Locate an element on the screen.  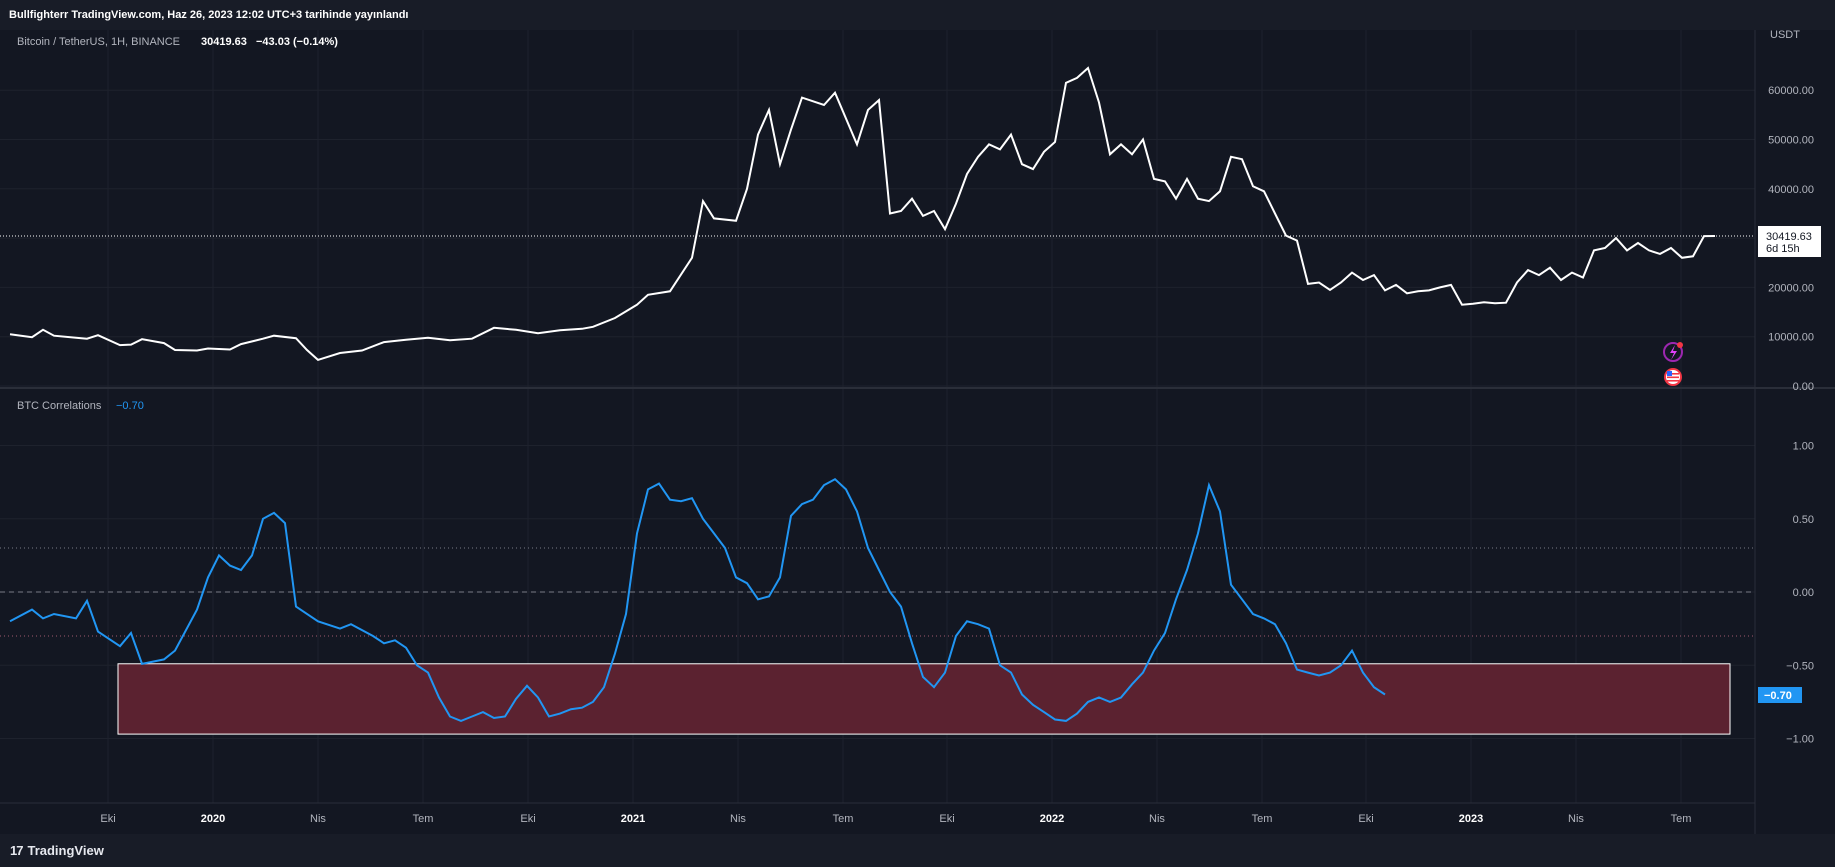
price-axis-label: 40000.00 is located at coordinates (1791, 190).